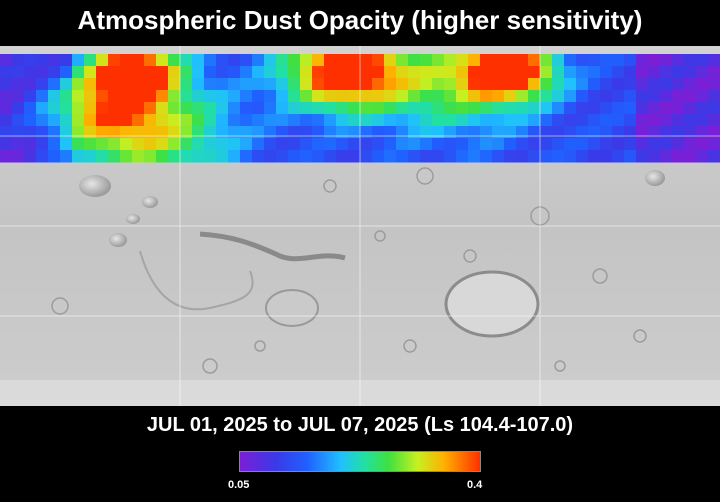  Describe the element at coordinates (640, 336) in the screenshot. I see `crater` at that location.